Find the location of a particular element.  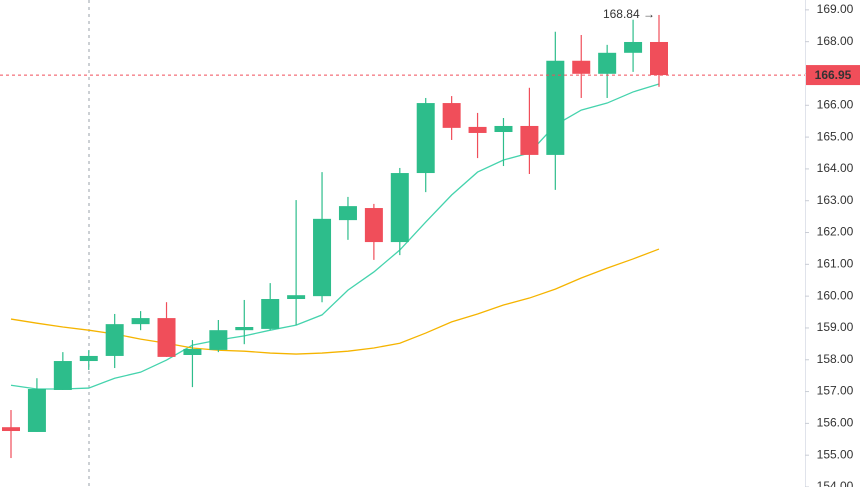

y-tick-label: 168.00 is located at coordinates (835, 41).